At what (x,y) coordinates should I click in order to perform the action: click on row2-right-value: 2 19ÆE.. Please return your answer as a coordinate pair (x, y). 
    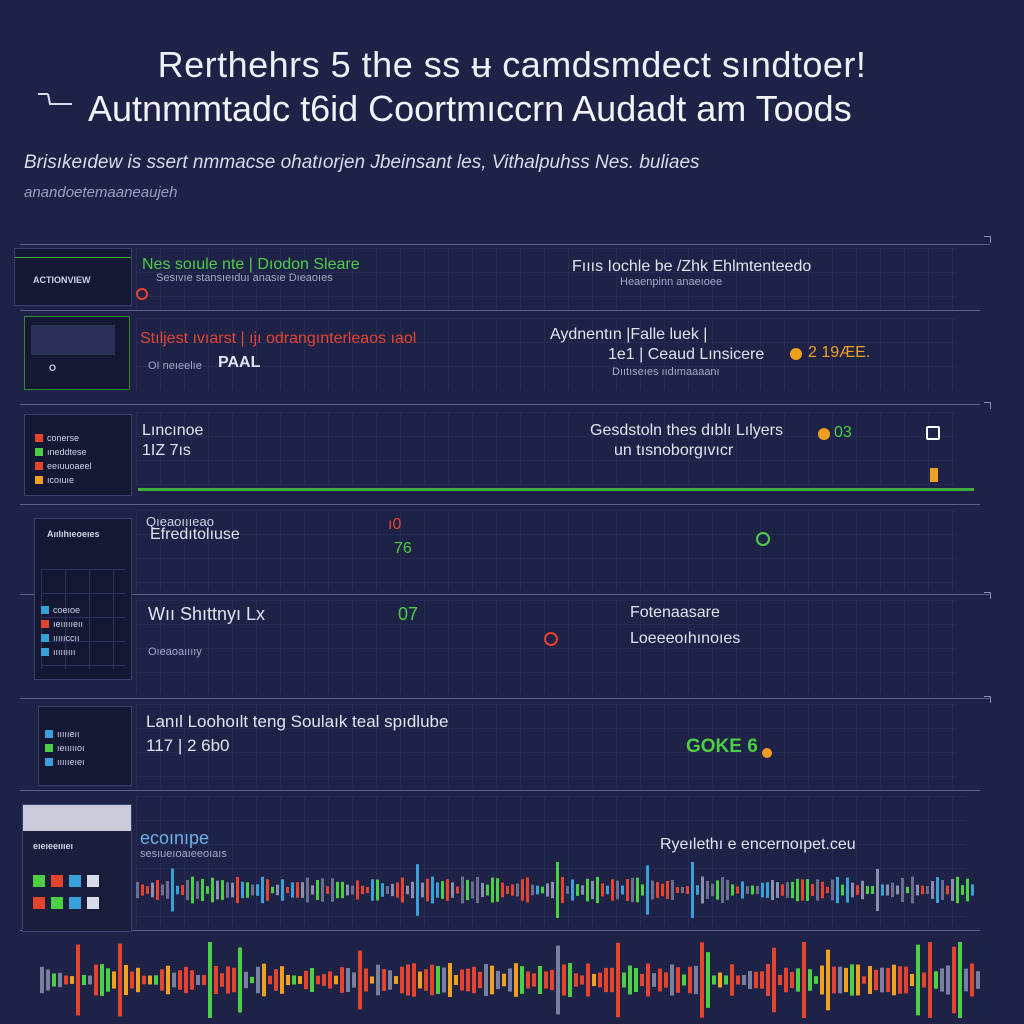
    Looking at the image, I should click on (839, 352).